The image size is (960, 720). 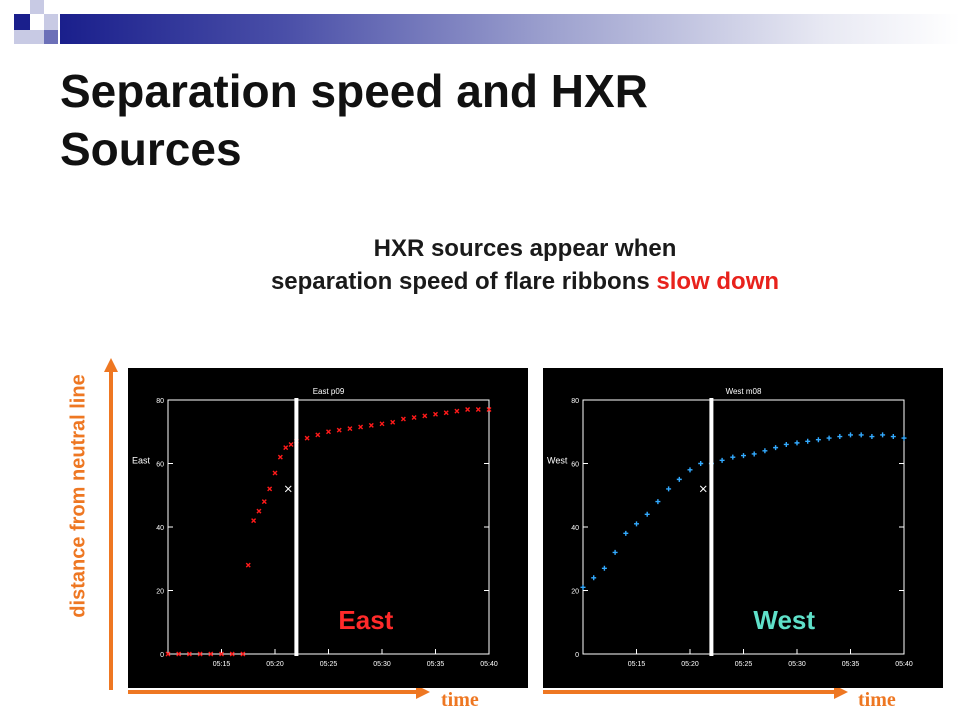 I want to click on east-hxr-marker, so click(x=288, y=489).